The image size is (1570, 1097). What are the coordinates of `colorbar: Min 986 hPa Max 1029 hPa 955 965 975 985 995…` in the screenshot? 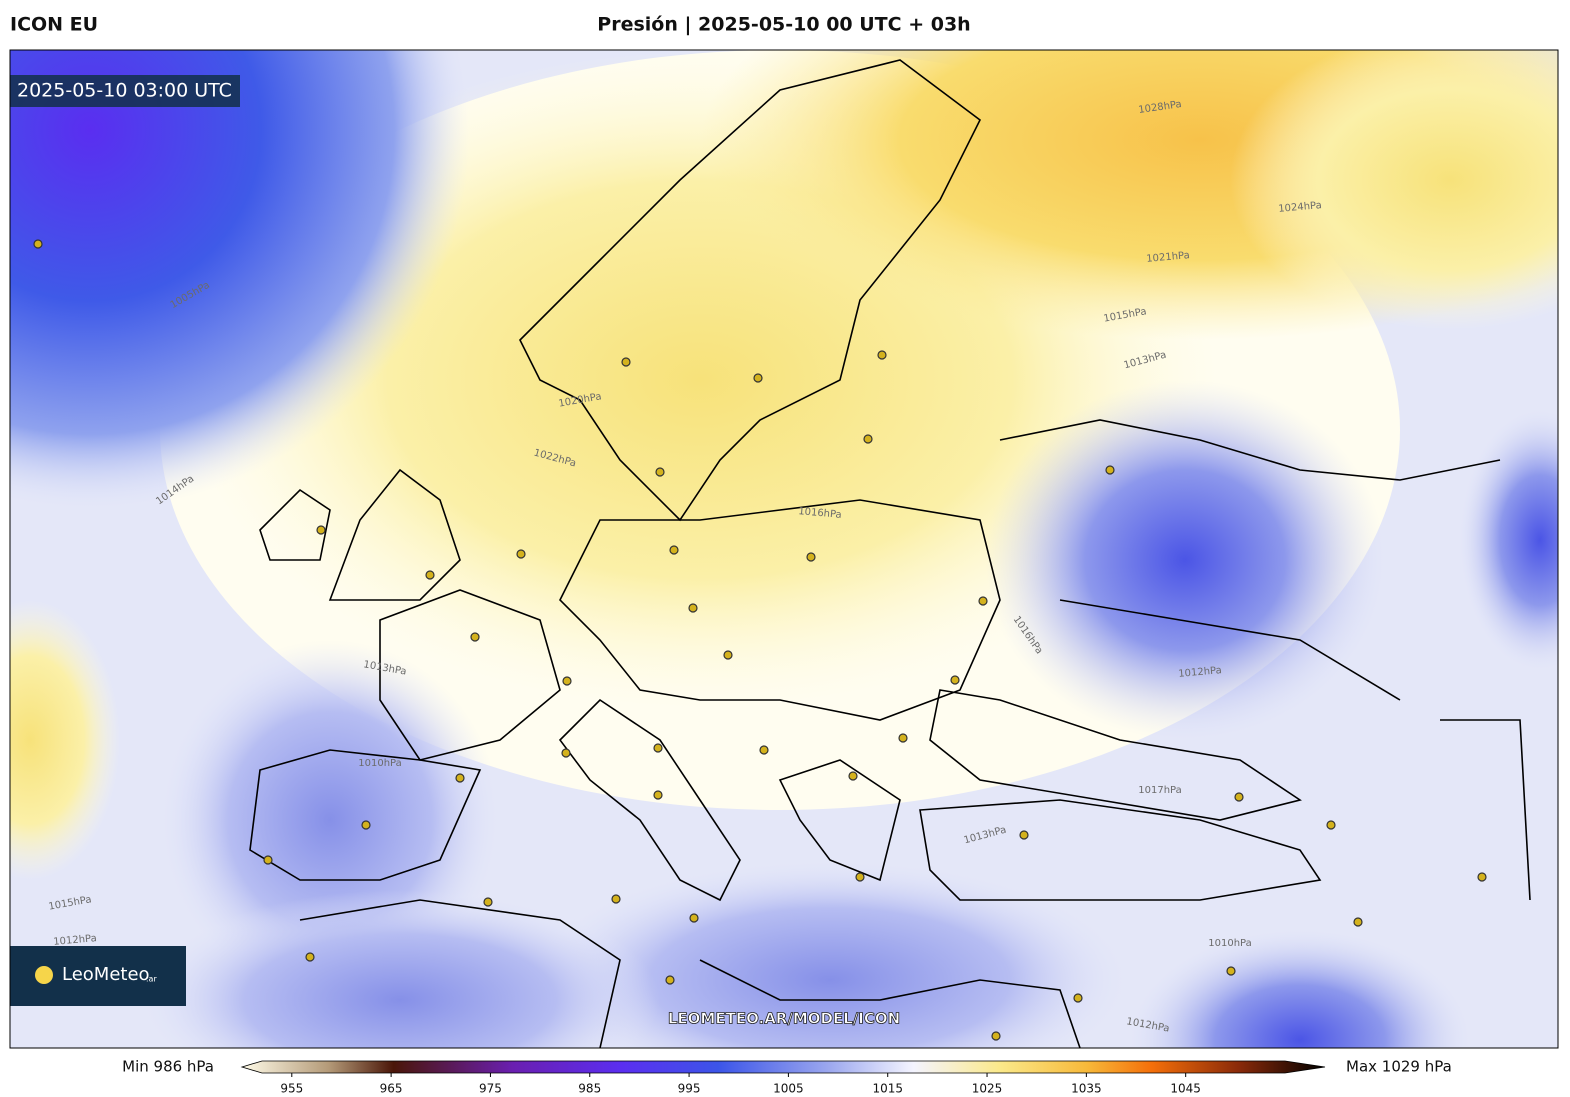 It's located at (787, 1077).